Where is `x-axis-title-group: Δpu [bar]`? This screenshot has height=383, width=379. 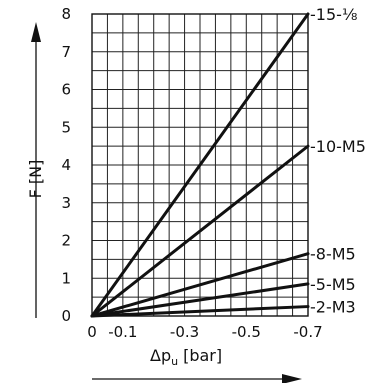 x-axis-title-group: Δpu [bar] is located at coordinates (197, 364).